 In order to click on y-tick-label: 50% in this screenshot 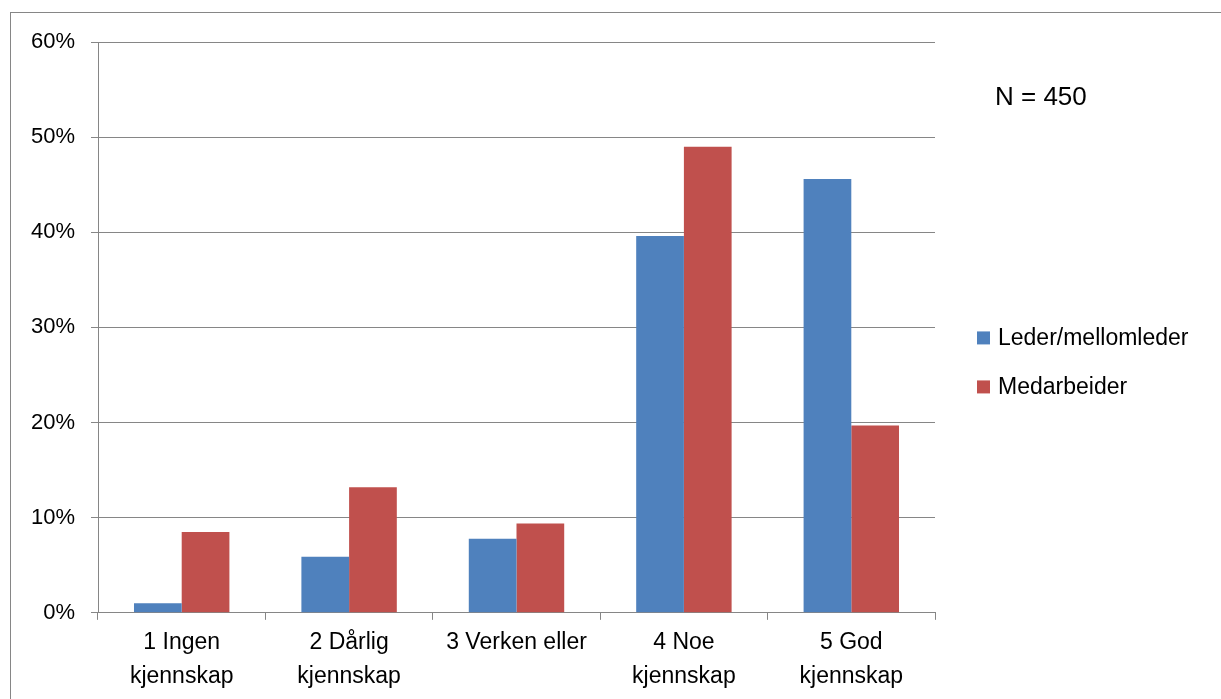, I will do `click(52, 136)`.